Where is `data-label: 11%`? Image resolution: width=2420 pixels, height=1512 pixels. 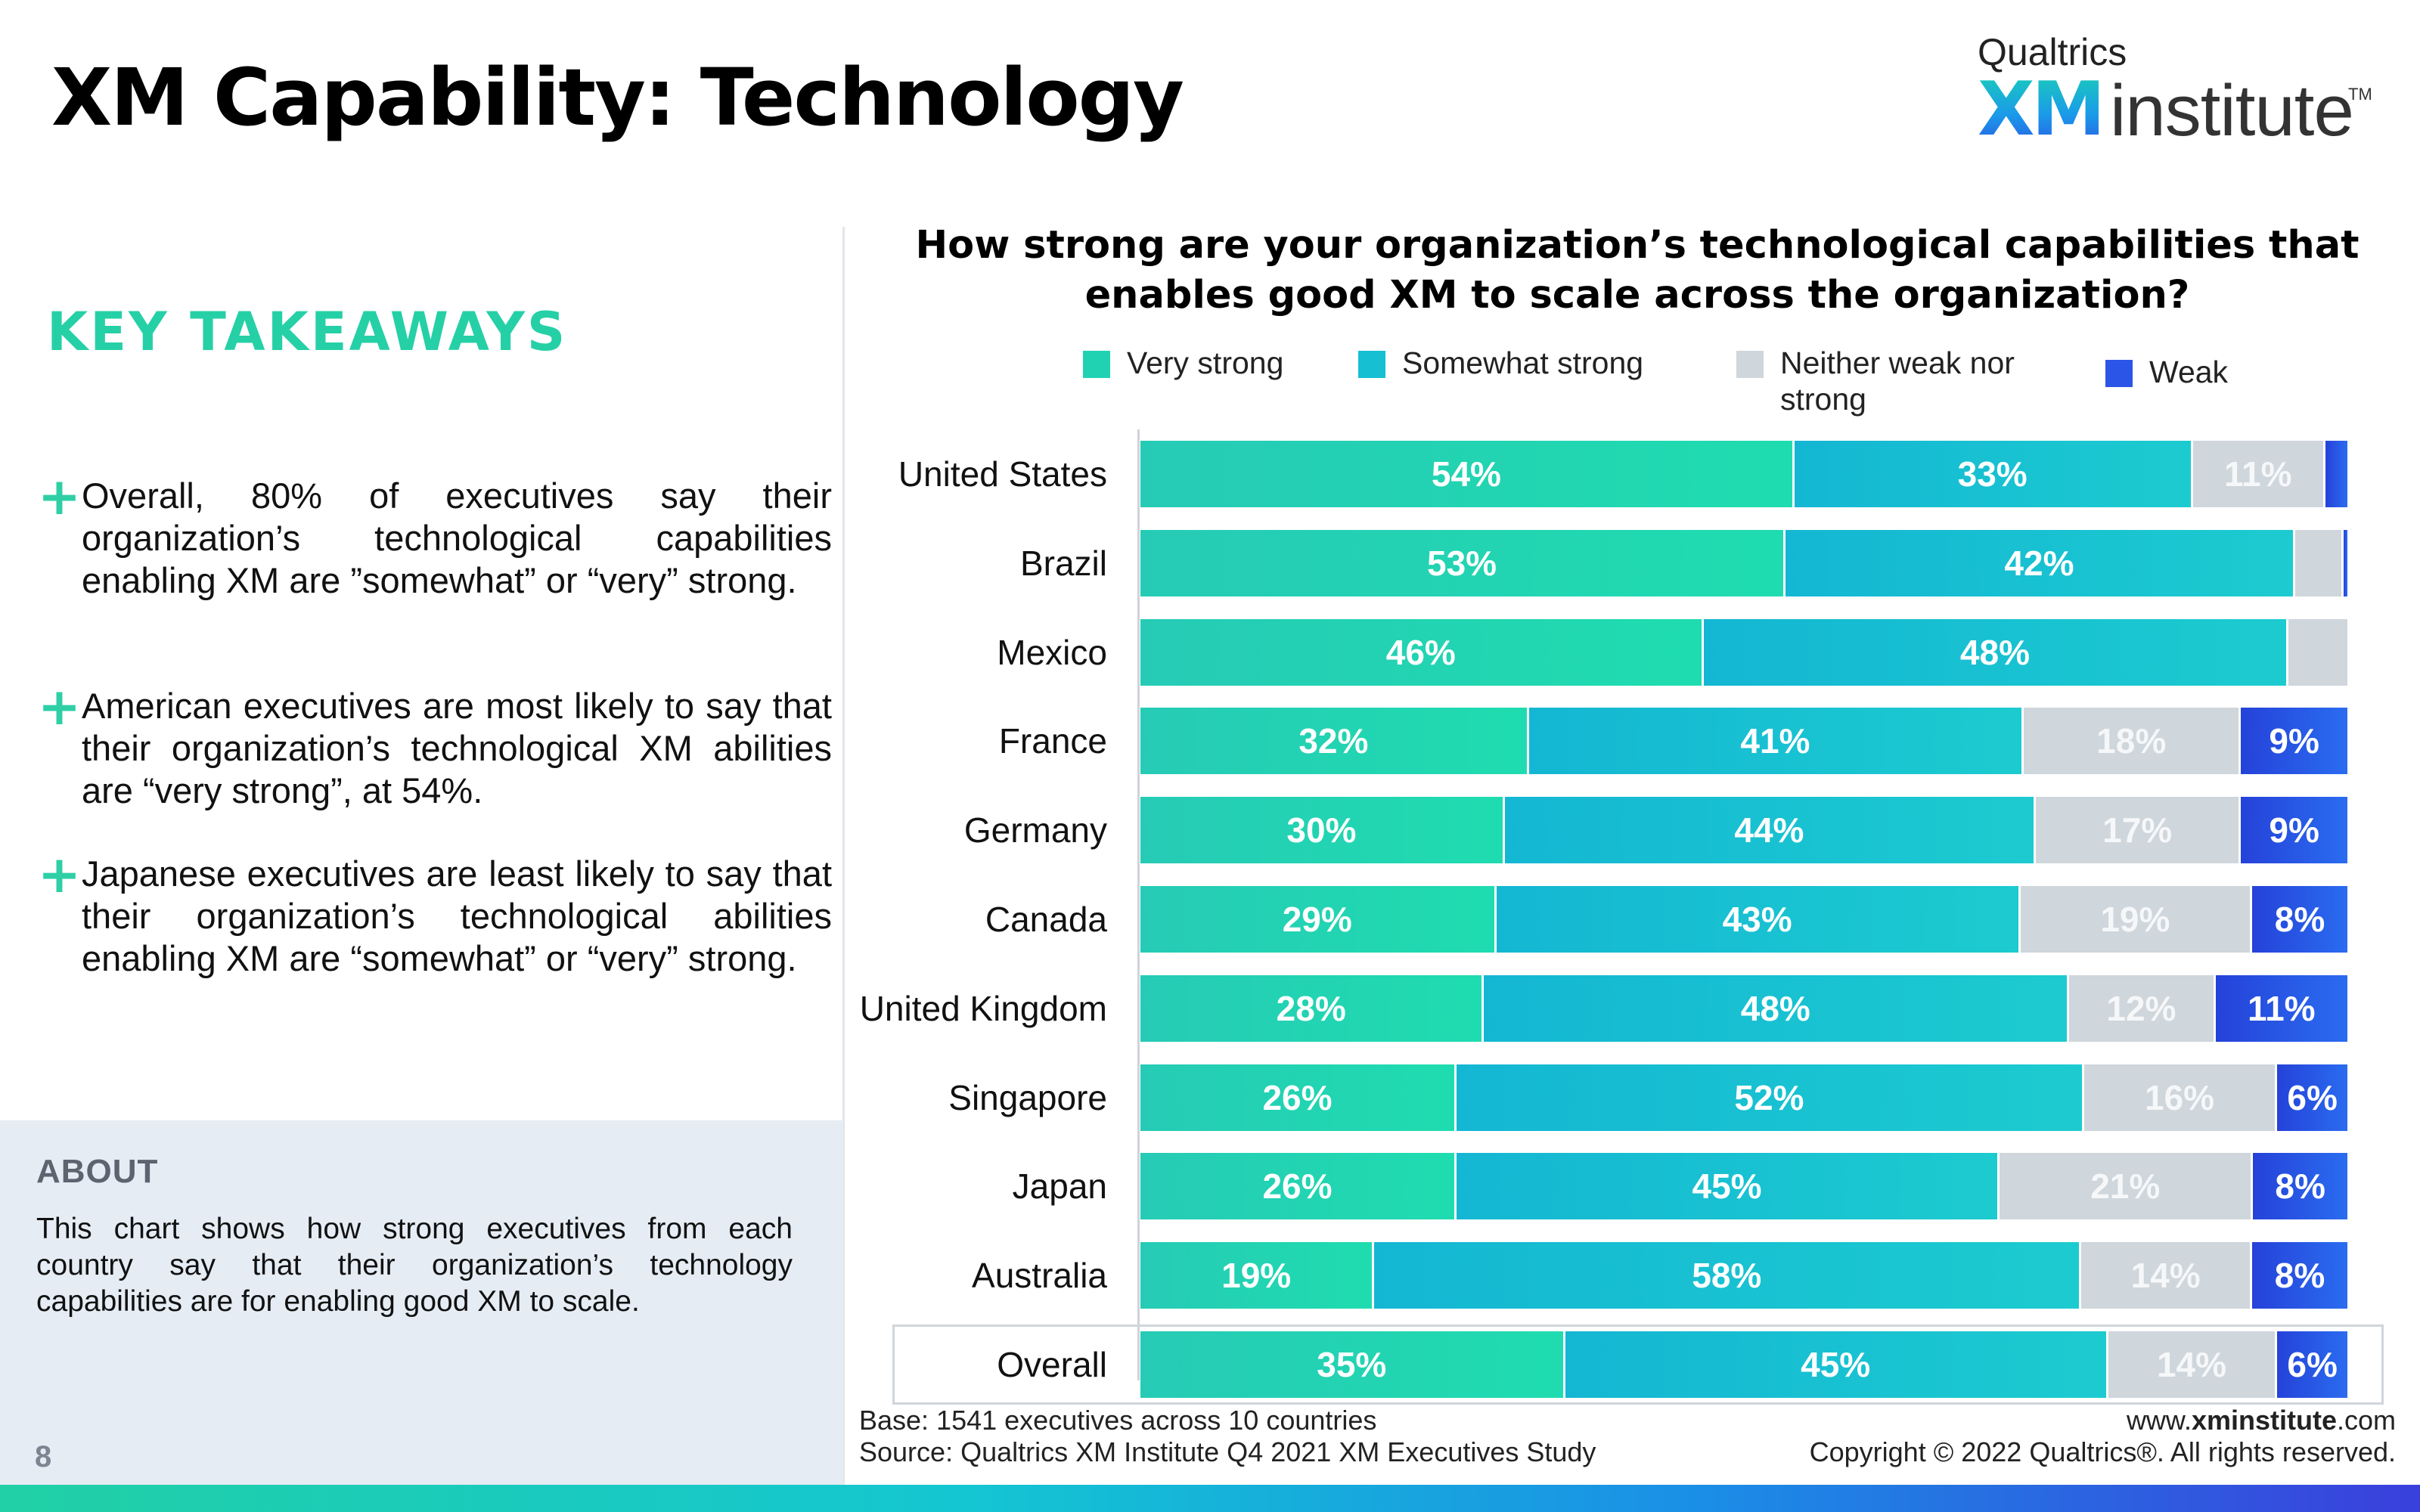 data-label: 11% is located at coordinates (2258, 474).